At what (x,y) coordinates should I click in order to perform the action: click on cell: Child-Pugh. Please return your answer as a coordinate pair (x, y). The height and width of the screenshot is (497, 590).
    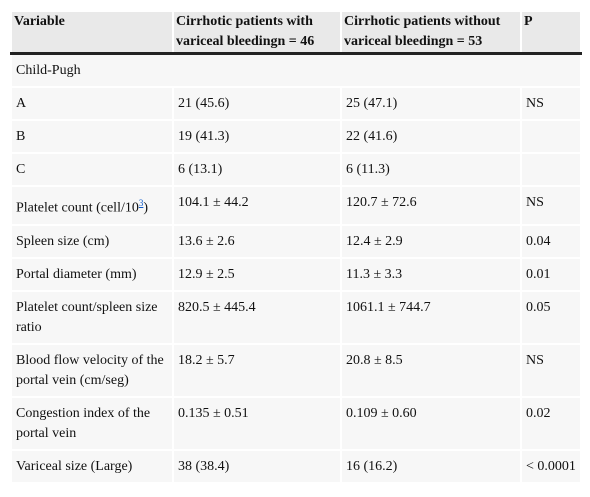
    Looking at the image, I should click on (296, 70).